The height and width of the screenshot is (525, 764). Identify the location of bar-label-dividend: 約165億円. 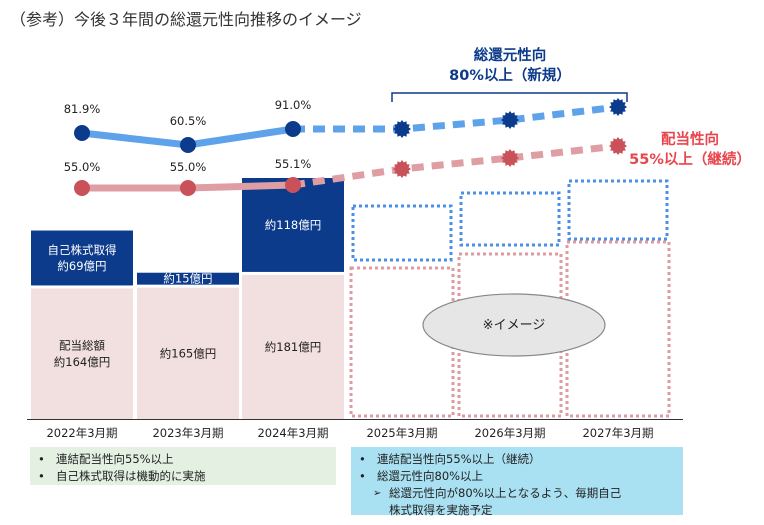
(188, 353).